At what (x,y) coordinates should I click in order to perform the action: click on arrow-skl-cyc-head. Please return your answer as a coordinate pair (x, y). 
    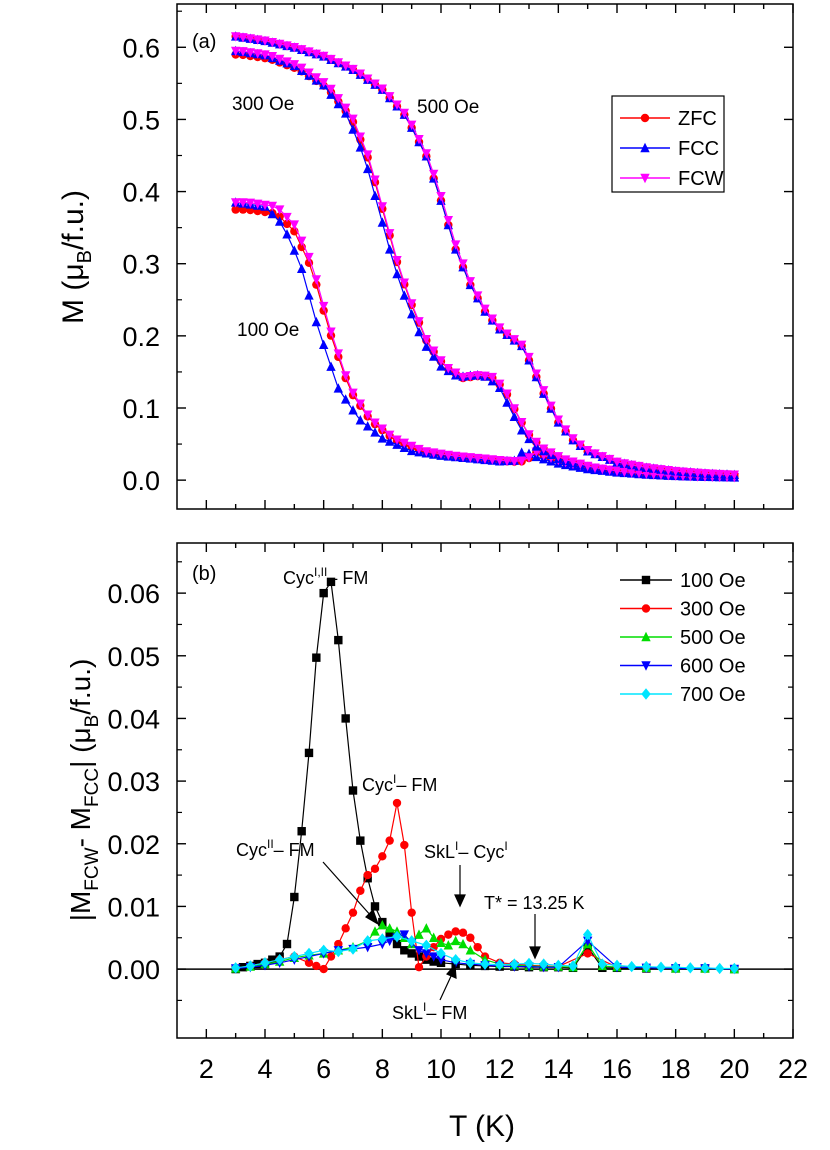
    Looking at the image, I should click on (460, 901).